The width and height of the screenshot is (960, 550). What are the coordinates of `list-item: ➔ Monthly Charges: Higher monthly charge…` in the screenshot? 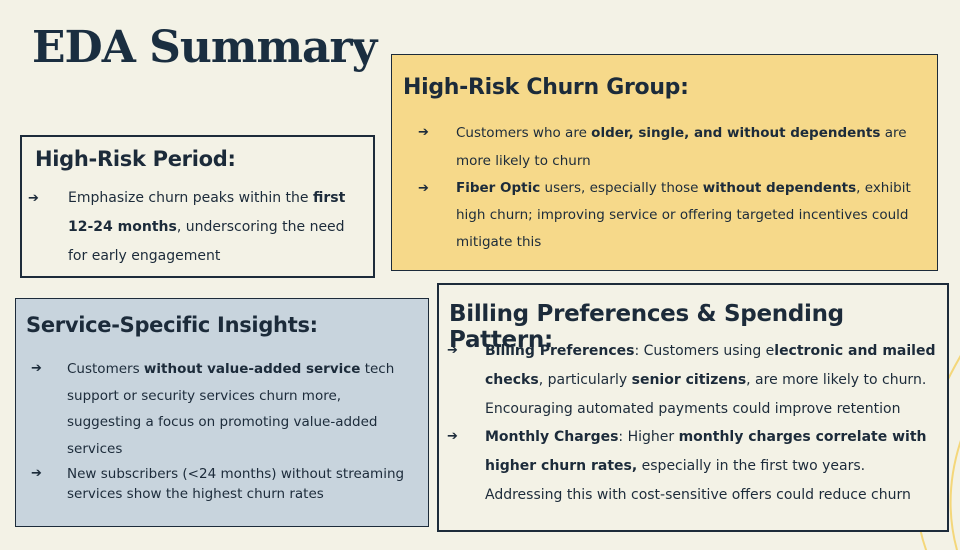 It's located at (694, 466).